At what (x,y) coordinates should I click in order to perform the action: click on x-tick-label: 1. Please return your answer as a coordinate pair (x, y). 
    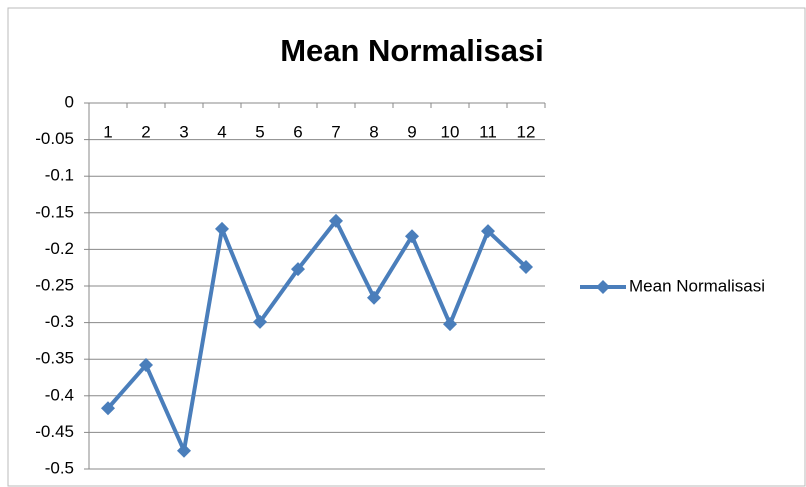
    Looking at the image, I should click on (107, 131).